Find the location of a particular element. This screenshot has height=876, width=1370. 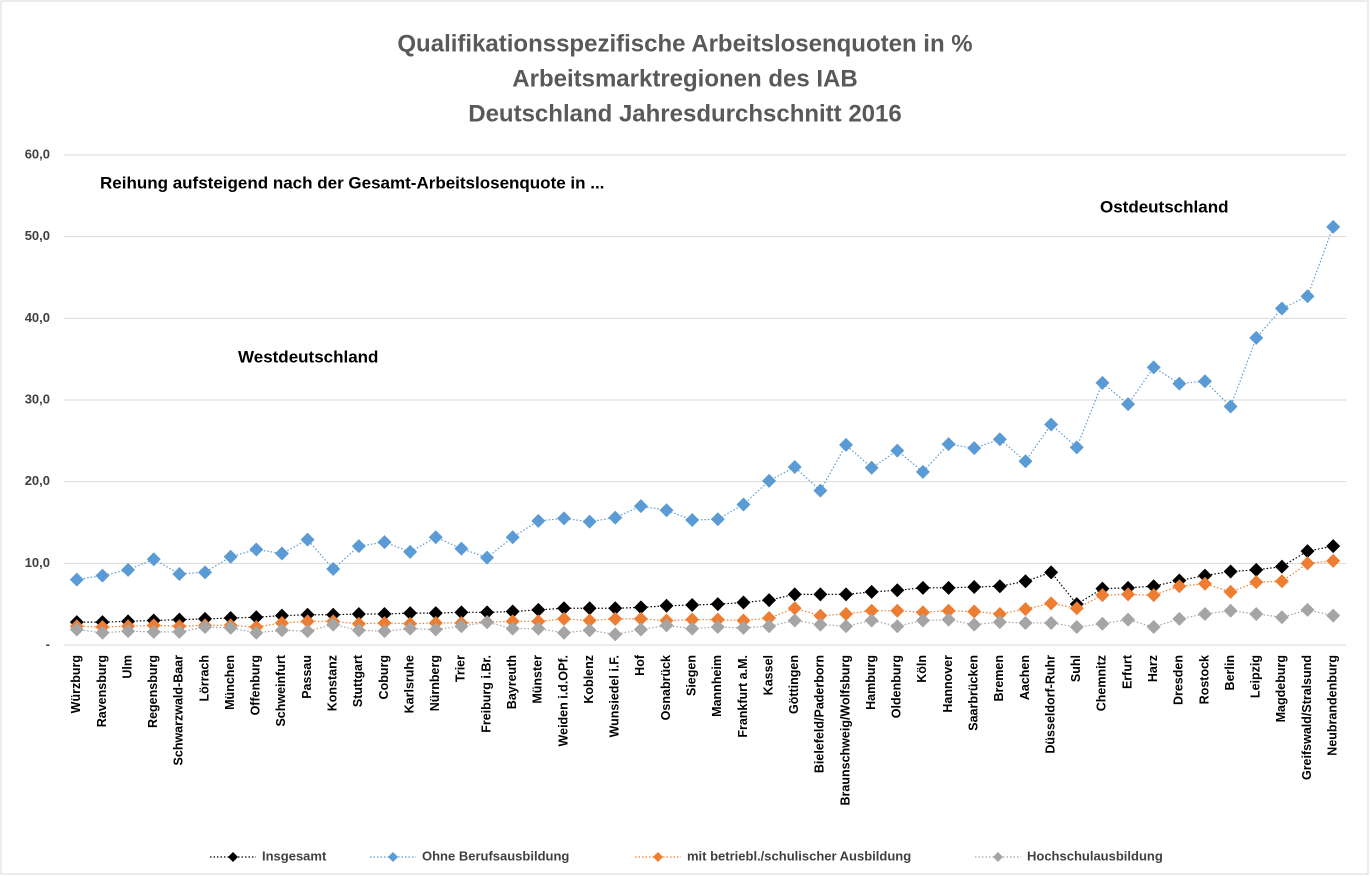

x-tick-label: Stuttgart is located at coordinates (358, 680).